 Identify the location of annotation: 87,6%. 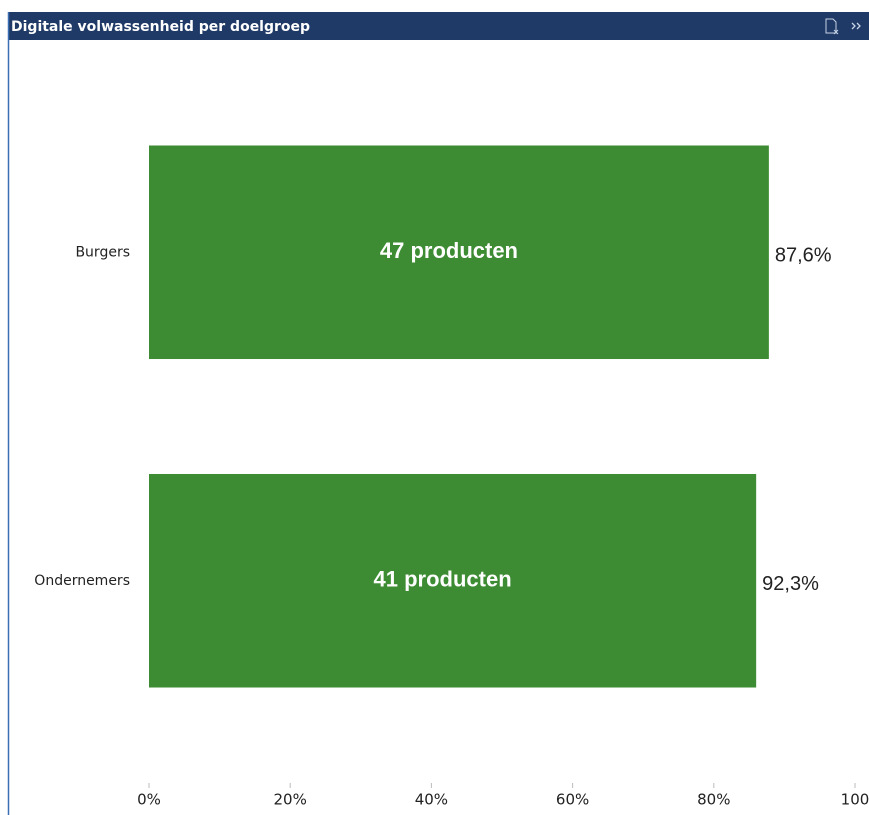
(803, 256).